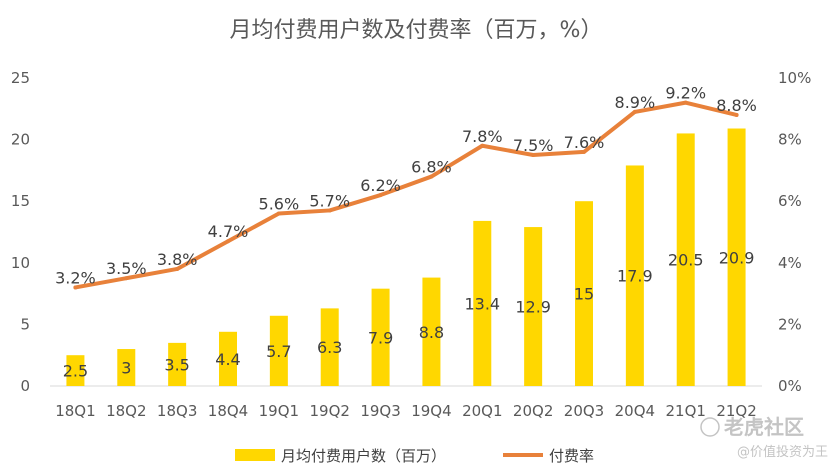  I want to click on x-category-label: 19Q3, so click(380, 411).